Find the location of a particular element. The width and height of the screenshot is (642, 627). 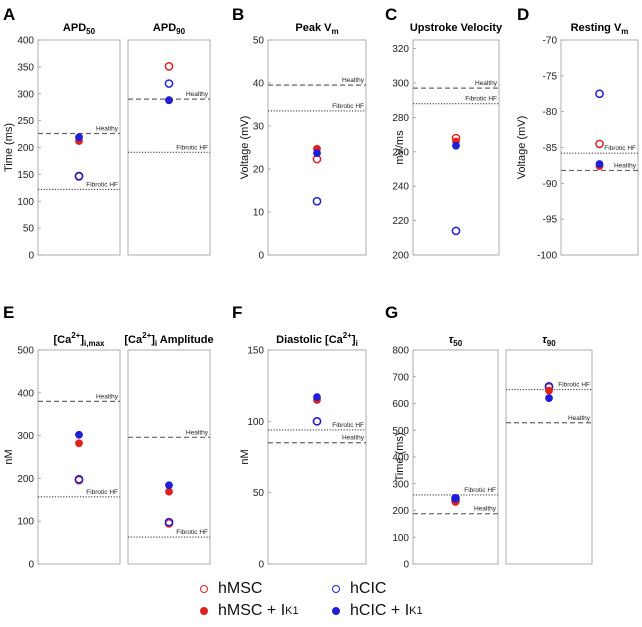

y-axis-label-b: Voltage (mV) is located at coordinates (245, 148).